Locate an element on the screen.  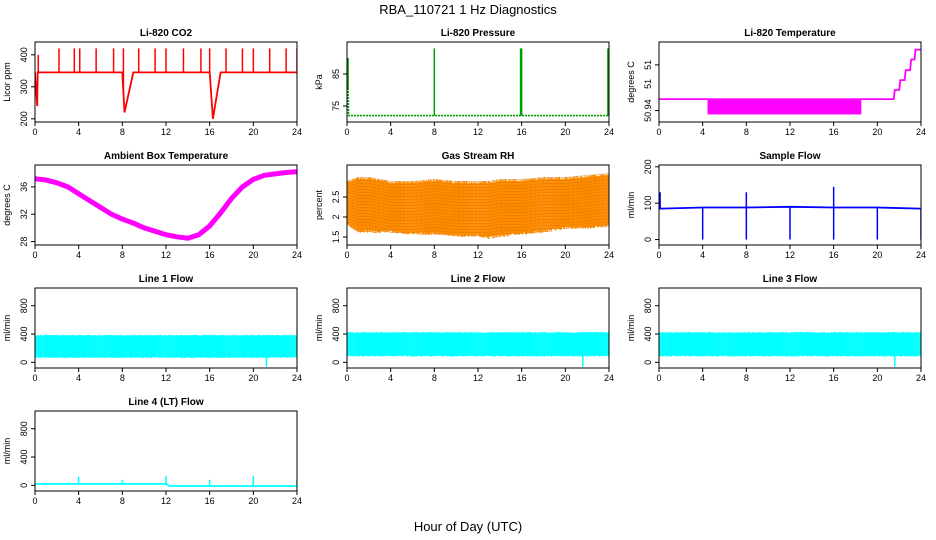
panel-10-x-tick-label: 24 is located at coordinates (297, 501).